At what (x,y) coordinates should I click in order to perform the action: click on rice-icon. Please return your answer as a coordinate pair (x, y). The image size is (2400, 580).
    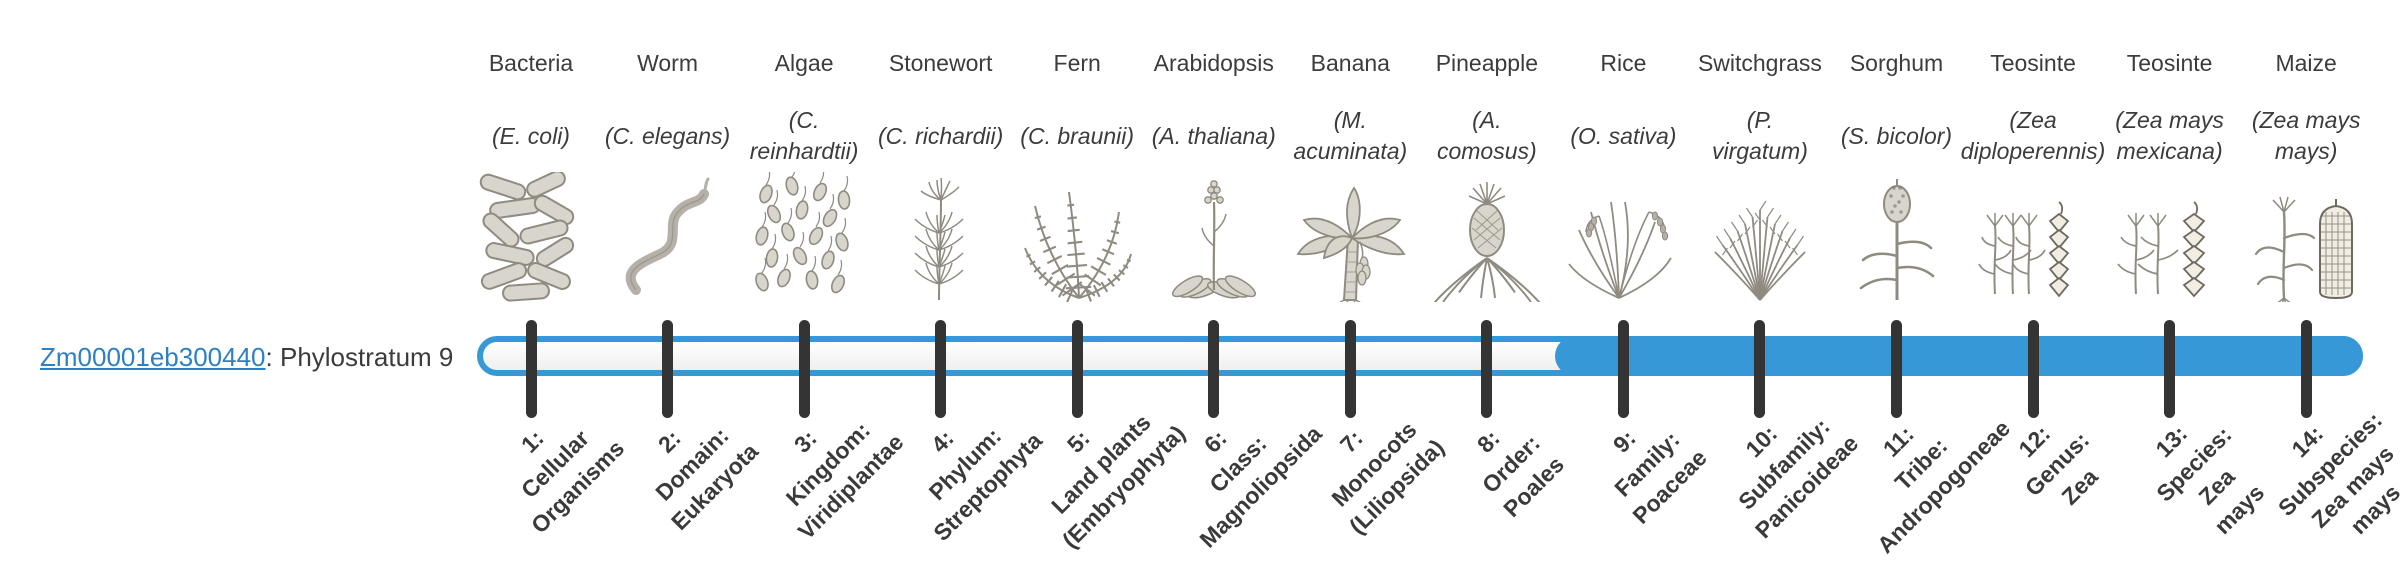
    Looking at the image, I should click on (1623, 237).